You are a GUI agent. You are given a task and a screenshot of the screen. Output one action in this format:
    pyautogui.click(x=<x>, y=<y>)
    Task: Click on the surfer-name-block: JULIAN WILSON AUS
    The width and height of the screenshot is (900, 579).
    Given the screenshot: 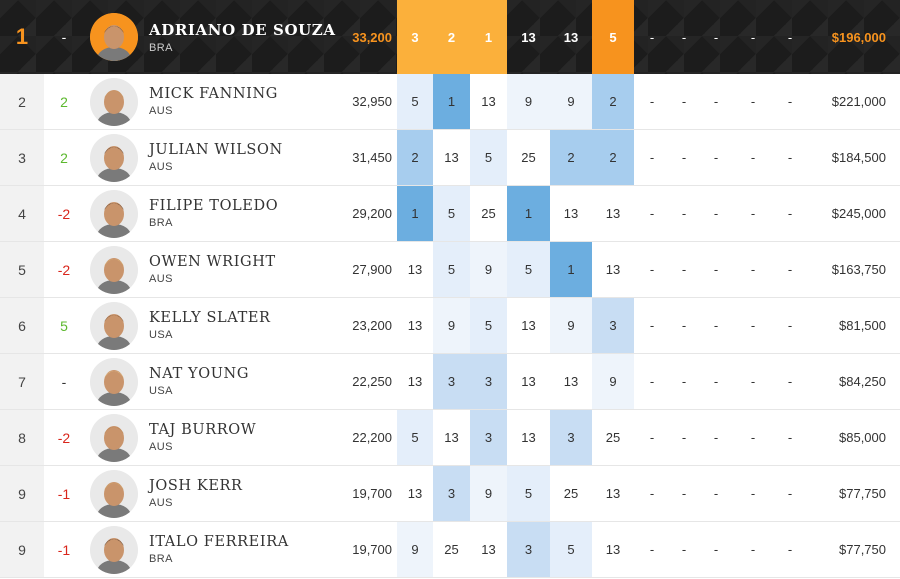 What is the action you would take?
    pyautogui.click(x=216, y=157)
    